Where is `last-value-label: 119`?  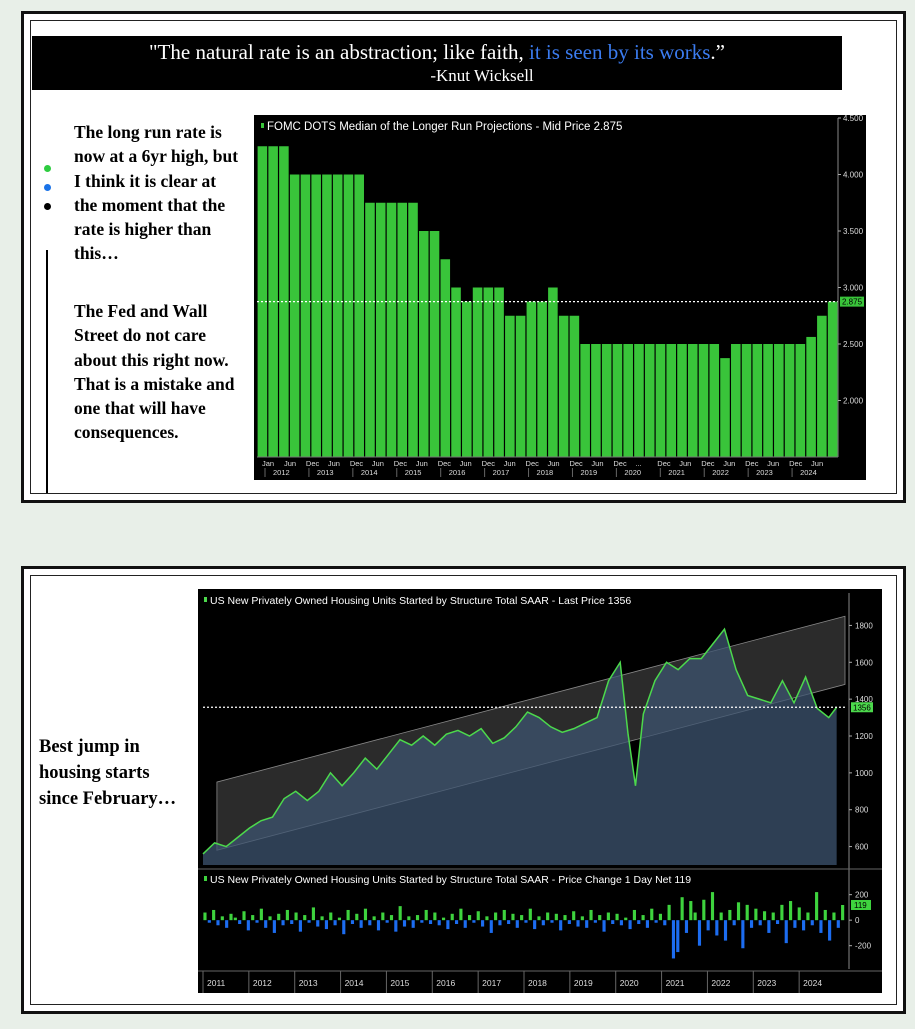
last-value-label: 119 is located at coordinates (860, 905).